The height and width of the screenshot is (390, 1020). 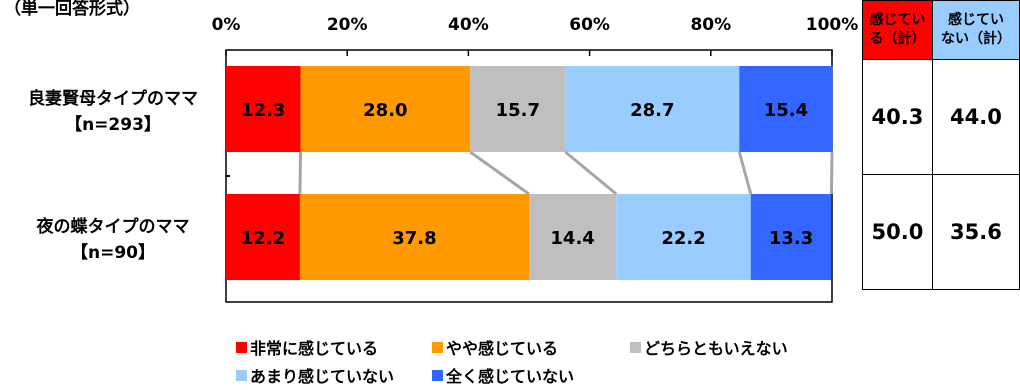 I want to click on legend-item-neutral: どちらともいえない, so click(x=709, y=347).